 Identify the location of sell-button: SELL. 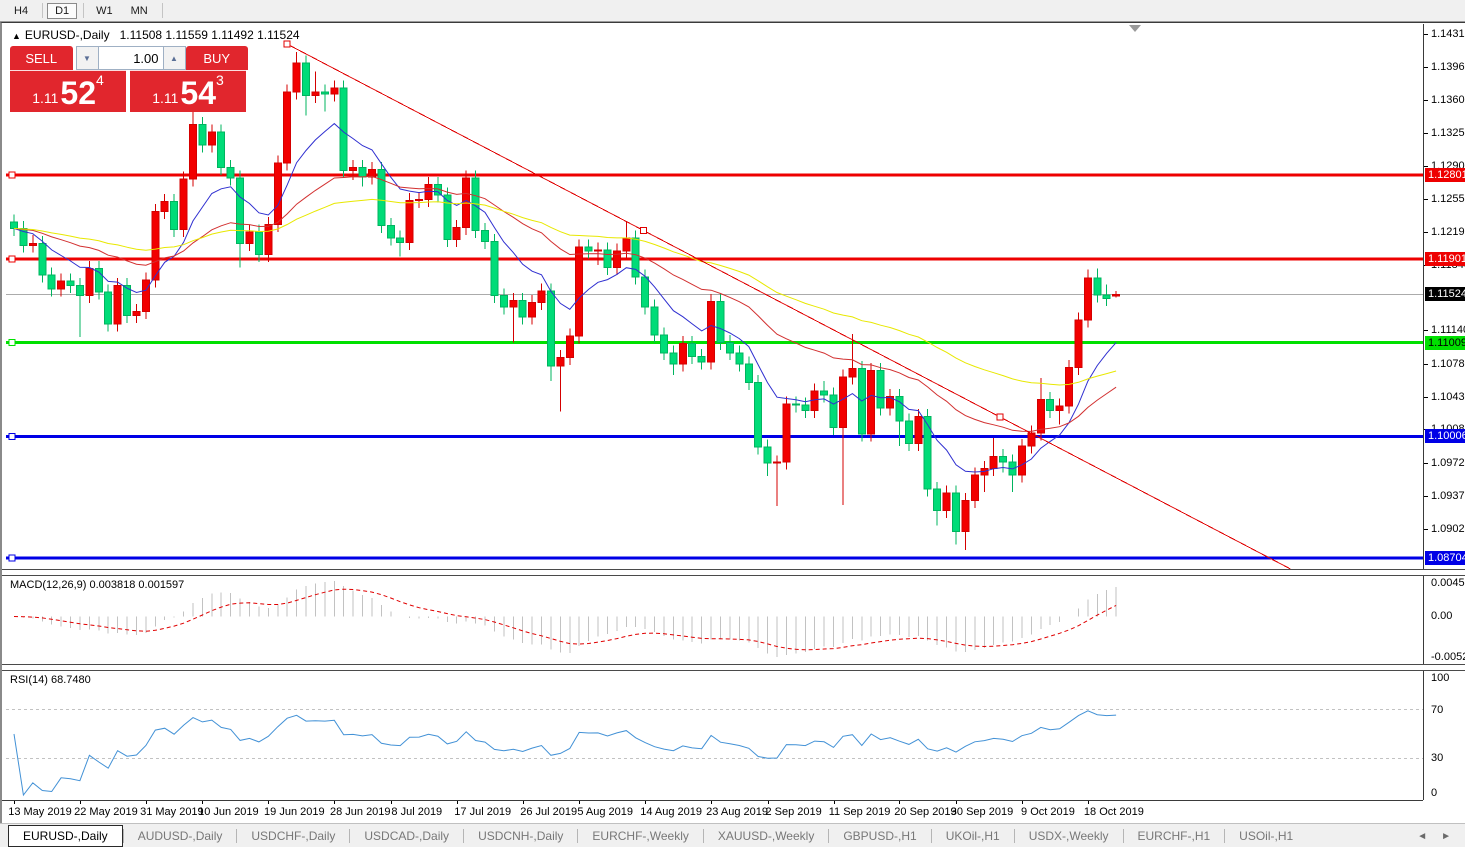
(41, 58).